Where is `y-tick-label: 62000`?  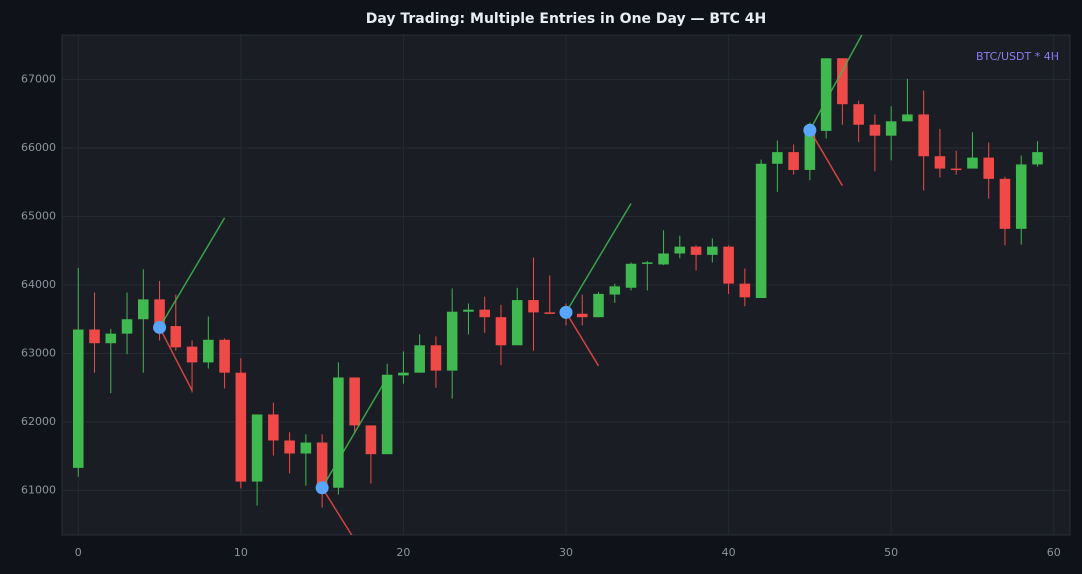 y-tick-label: 62000 is located at coordinates (38, 421).